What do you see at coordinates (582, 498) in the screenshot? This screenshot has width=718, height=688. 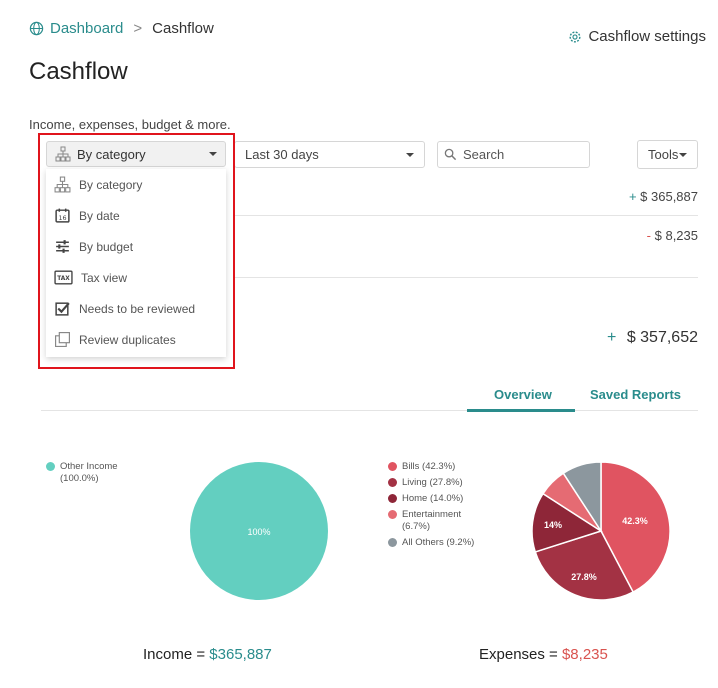 I see `pie-slice-all-others` at bounding box center [582, 498].